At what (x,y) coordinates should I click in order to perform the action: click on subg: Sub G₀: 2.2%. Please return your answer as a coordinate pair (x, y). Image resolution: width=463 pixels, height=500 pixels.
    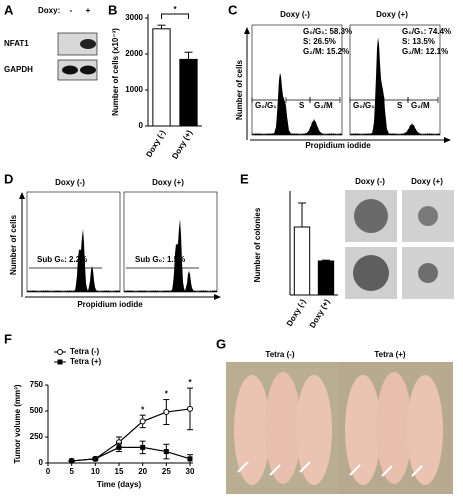
    Looking at the image, I should click on (62, 259).